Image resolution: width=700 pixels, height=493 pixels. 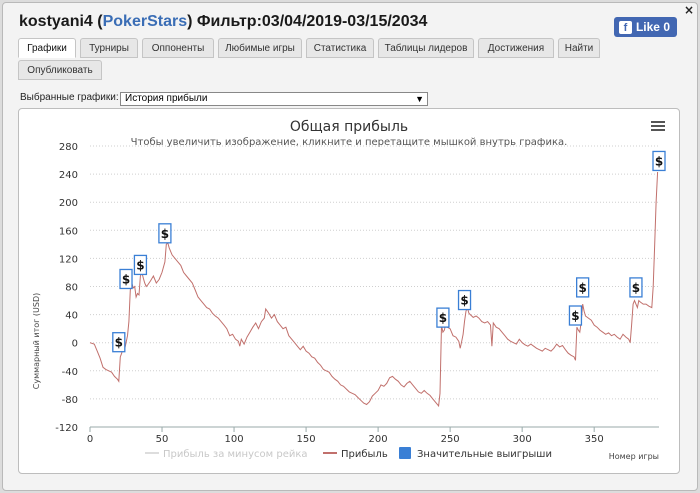 What do you see at coordinates (652, 27) in the screenshot?
I see `like-label: Like 0` at bounding box center [652, 27].